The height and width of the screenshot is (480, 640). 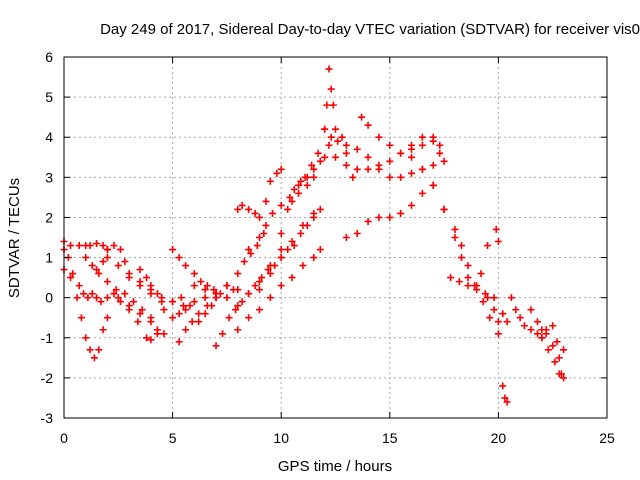 What do you see at coordinates (472, 288) in the screenshot?
I see `series-track-z` at bounding box center [472, 288].